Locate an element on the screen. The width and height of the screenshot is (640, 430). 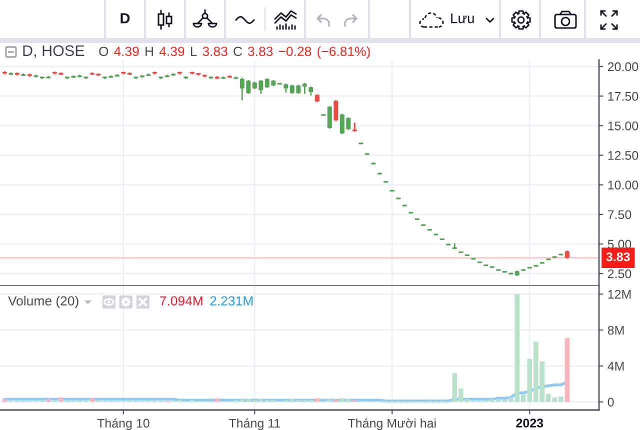
x-tick-label: Tháng 10 is located at coordinates (123, 424).